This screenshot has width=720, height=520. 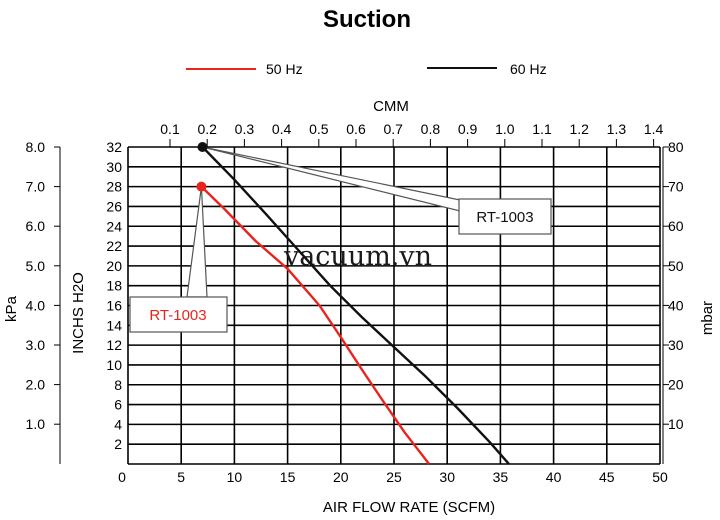 What do you see at coordinates (366, 69) in the screenshot?
I see `legend: 50 Hz 60 Hz` at bounding box center [366, 69].